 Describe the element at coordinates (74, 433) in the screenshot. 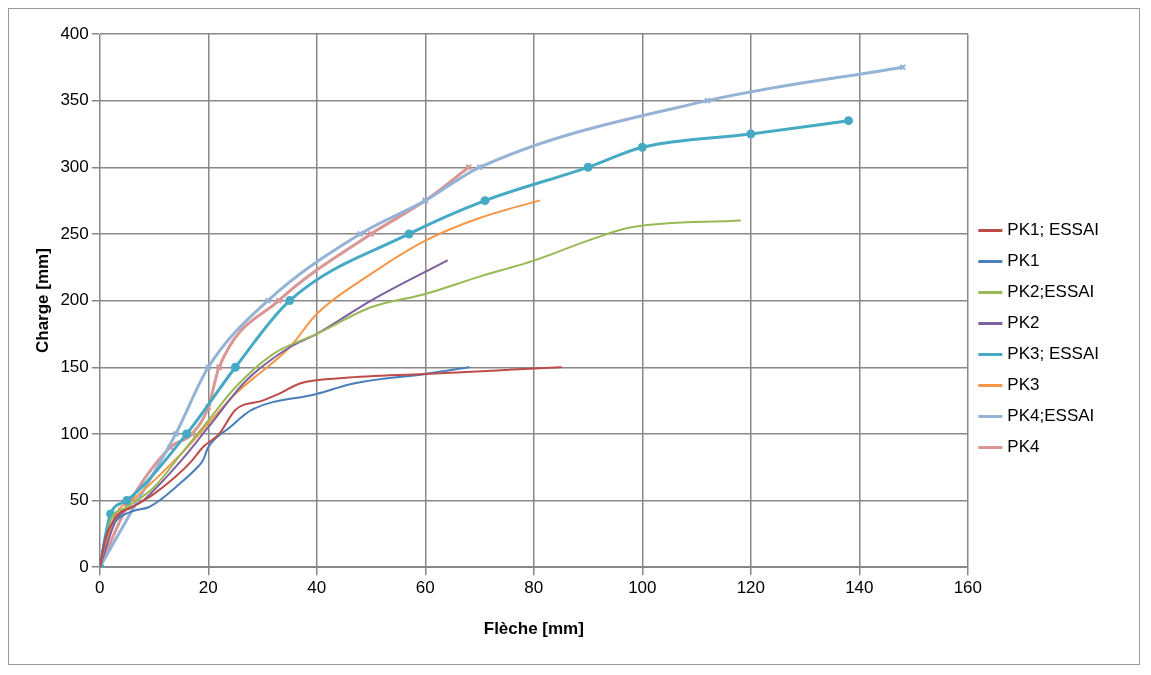

I see `y-tick-label: 100` at that location.